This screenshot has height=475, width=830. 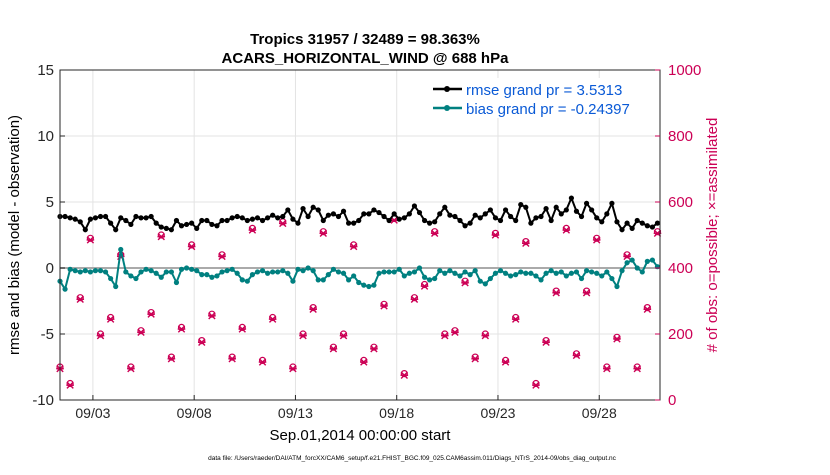 What do you see at coordinates (678, 235) in the screenshot?
I see `y-axis-right: 1000 800 600 400 200 0` at bounding box center [678, 235].